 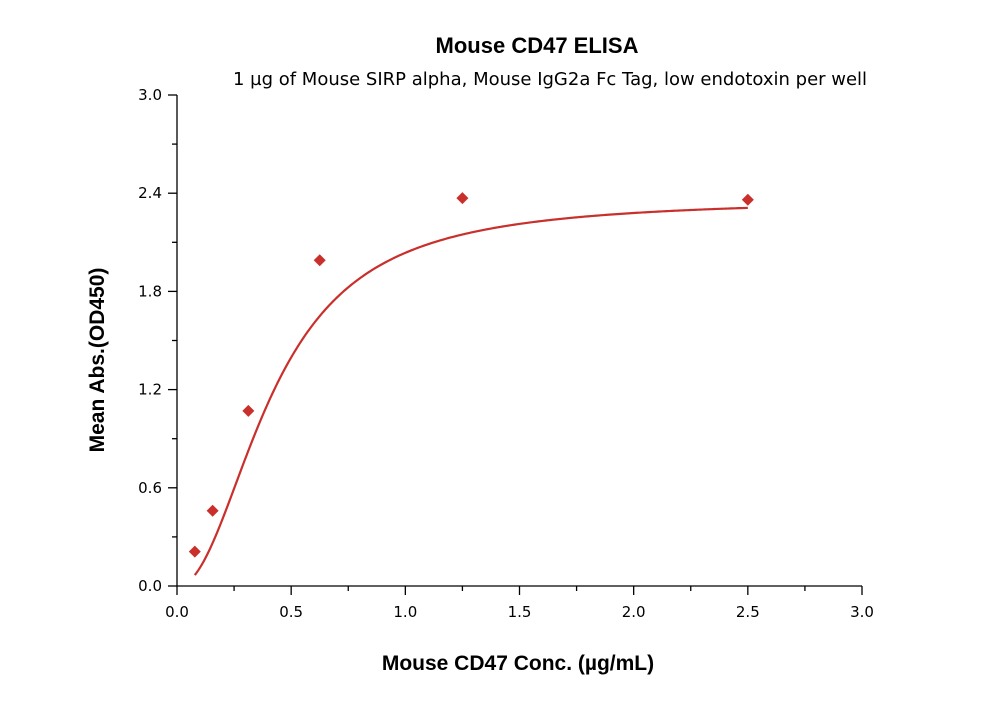 What do you see at coordinates (150, 193) in the screenshot?
I see `y-tick-label: 2.4` at bounding box center [150, 193].